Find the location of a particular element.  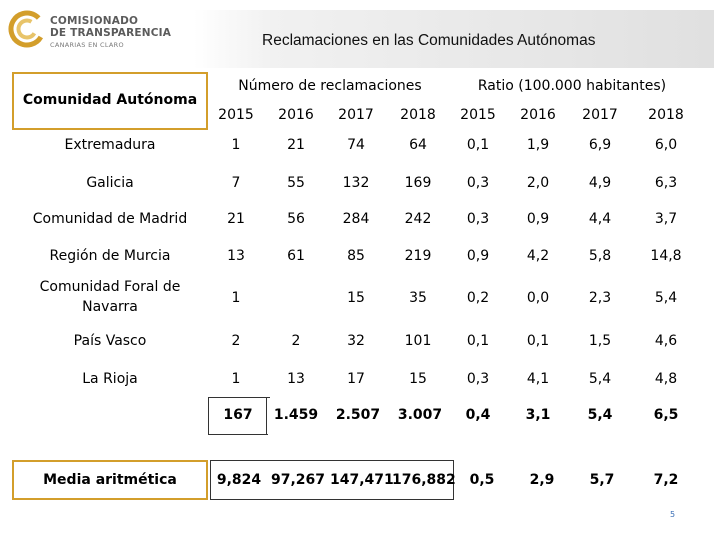

mean-label-box is located at coordinates (110, 480).